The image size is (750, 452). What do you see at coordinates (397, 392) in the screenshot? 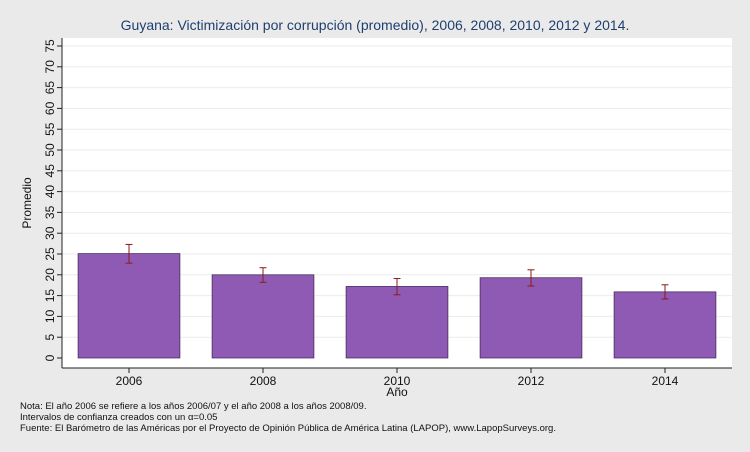
I see `x-axis-label: Año` at bounding box center [397, 392].